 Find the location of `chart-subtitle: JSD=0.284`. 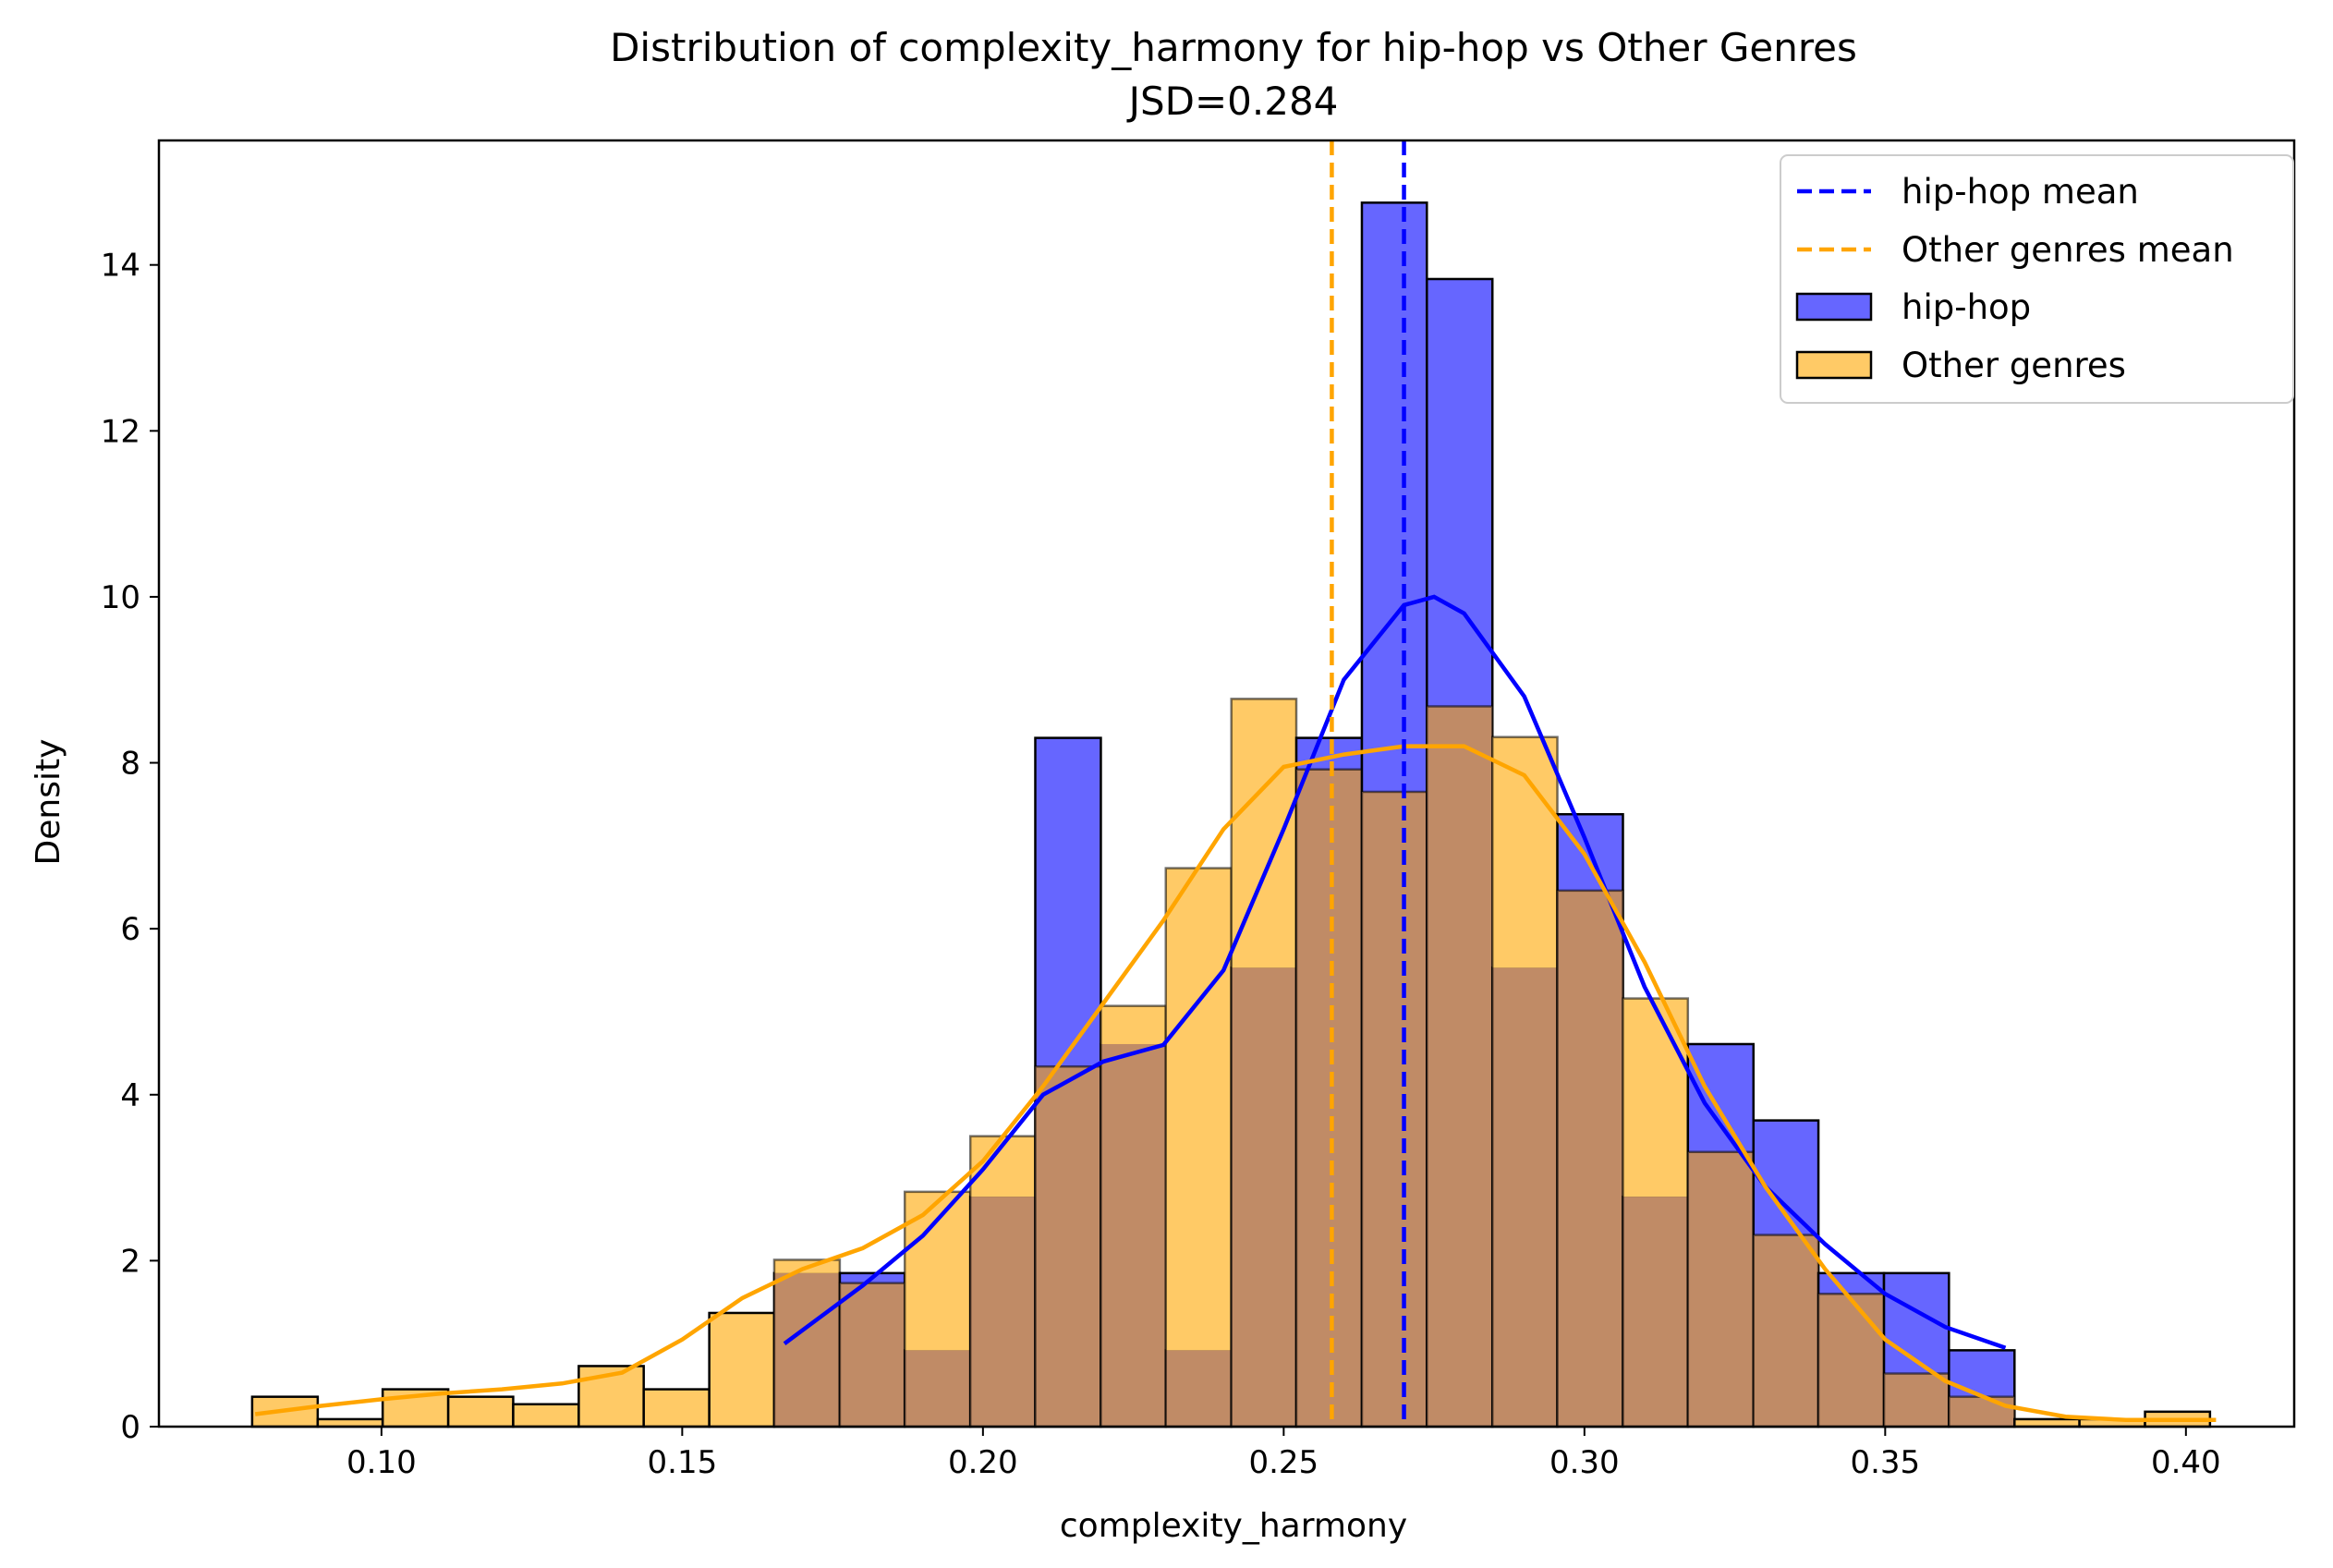

chart-subtitle: JSD=0.284 is located at coordinates (1232, 101).